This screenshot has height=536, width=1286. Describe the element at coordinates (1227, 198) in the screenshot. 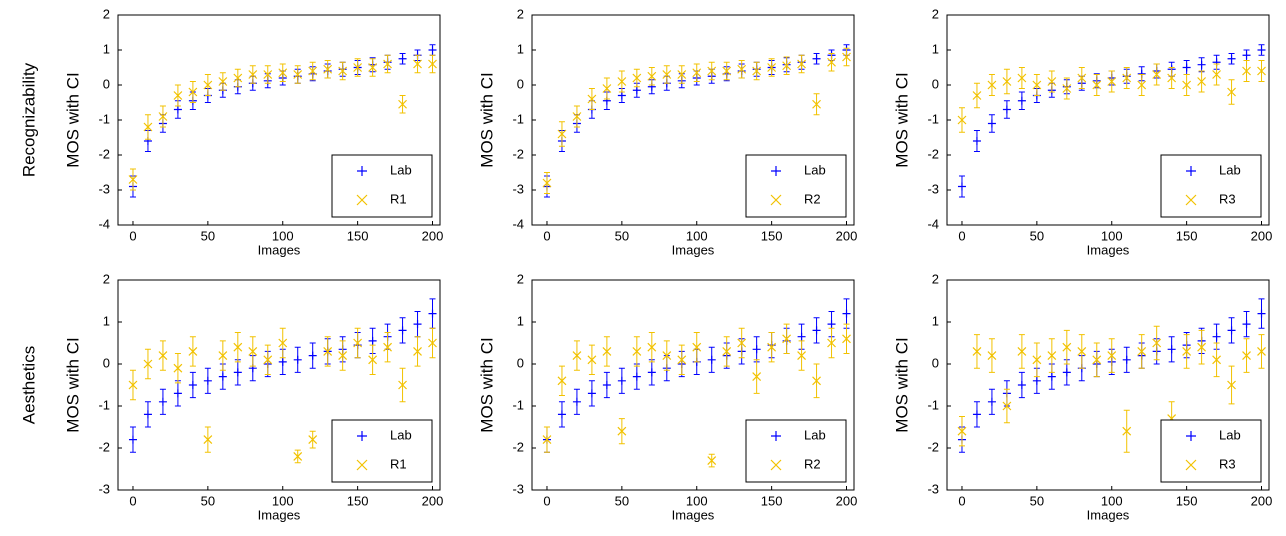

I see `legend-label: R3` at that location.